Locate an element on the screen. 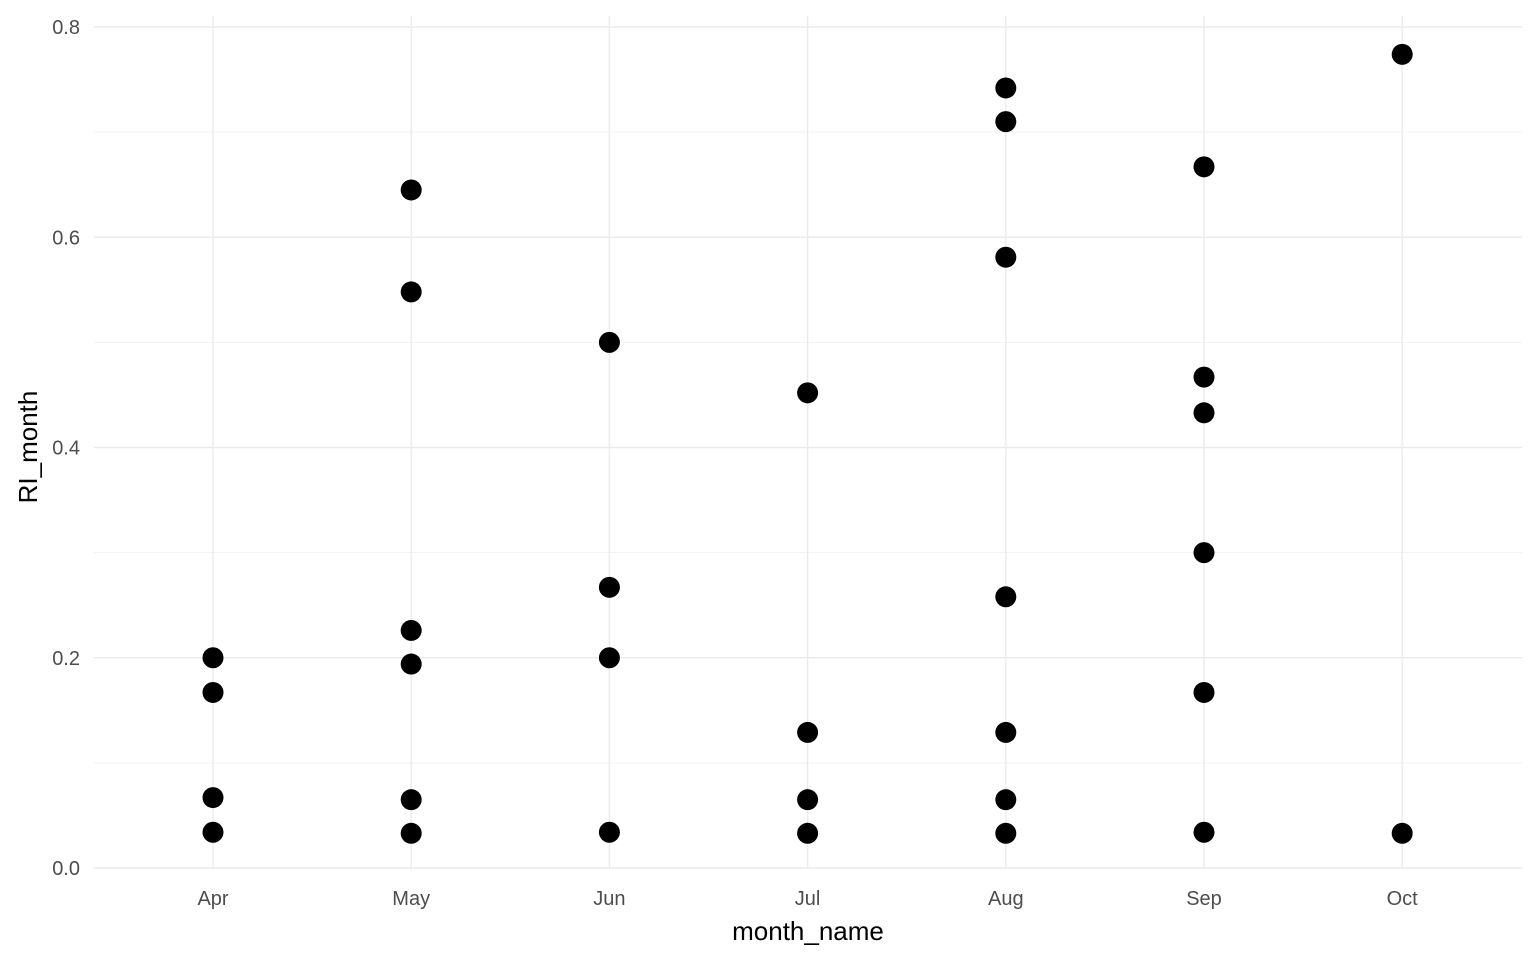  x-tick-label: Oct is located at coordinates (1403, 899).